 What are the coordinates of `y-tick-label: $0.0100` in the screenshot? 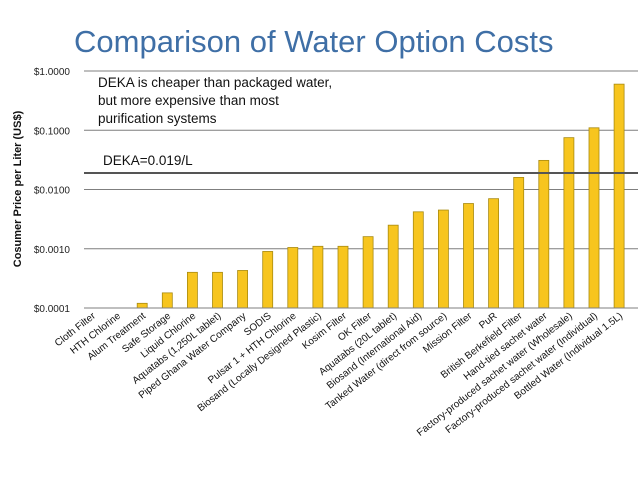 It's located at (52, 191).